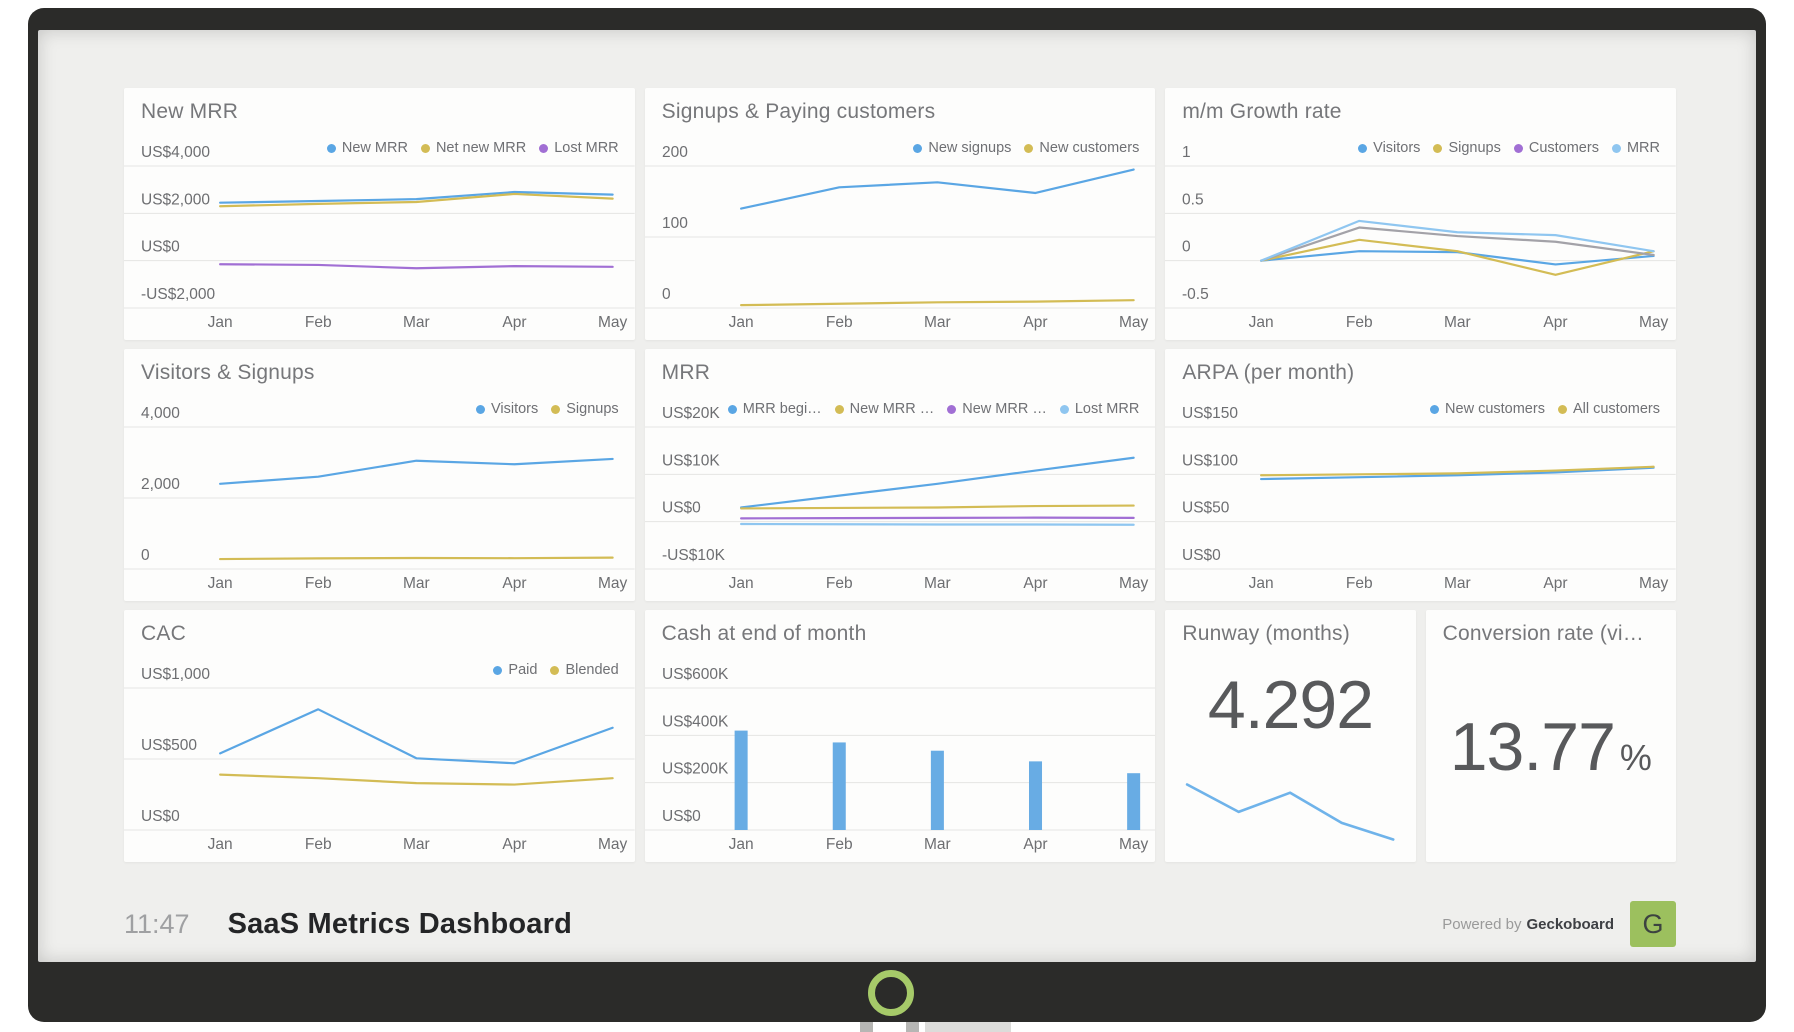 The width and height of the screenshot is (1794, 1032). Describe the element at coordinates (379, 498) in the screenshot. I see `visitors-signups-chart: 4,000 2,000 0 Jan Feb Mar Apr May` at that location.